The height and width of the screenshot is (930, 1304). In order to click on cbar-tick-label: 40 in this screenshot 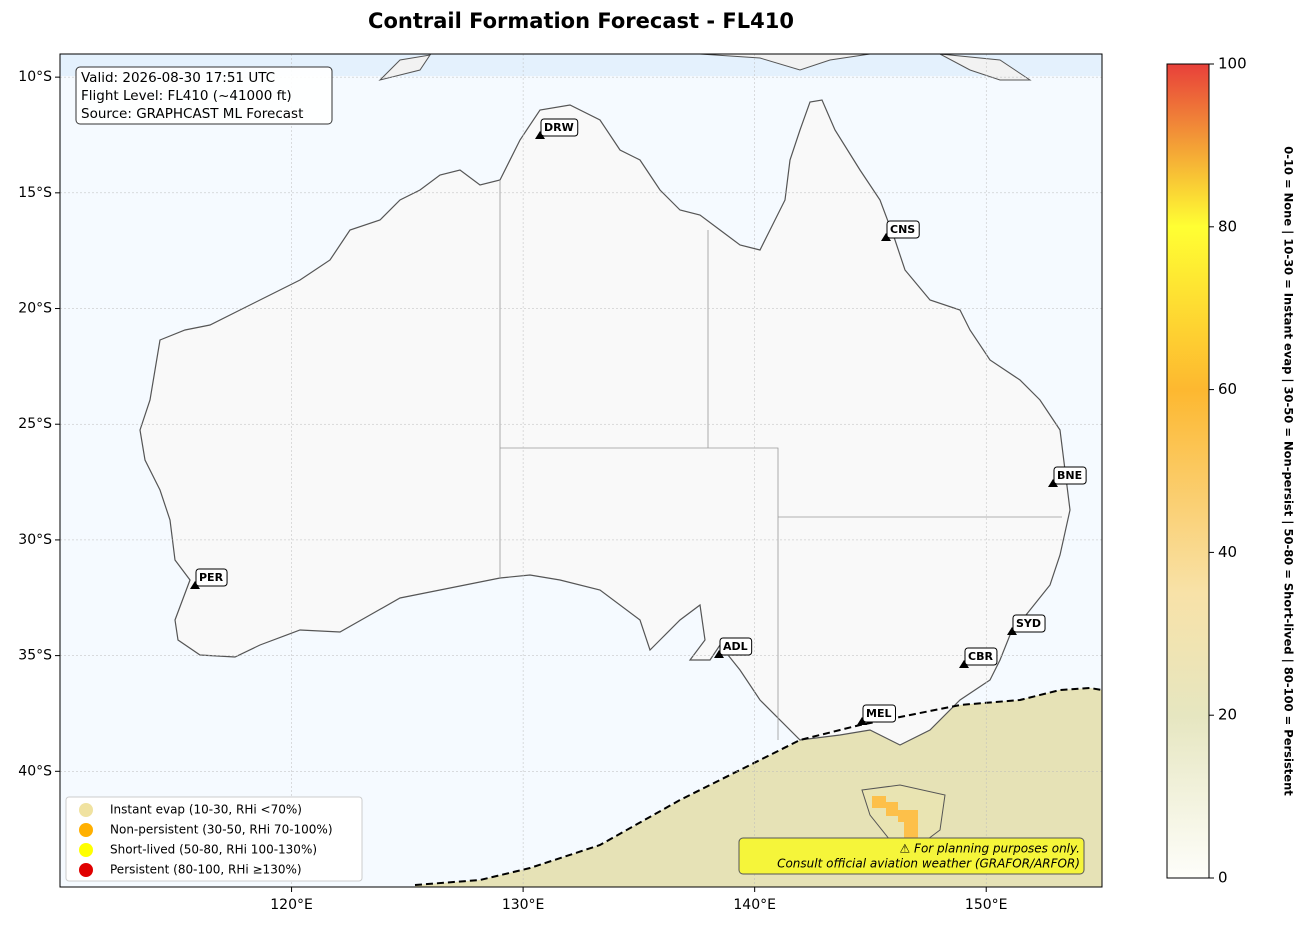, I will do `click(1227, 552)`.